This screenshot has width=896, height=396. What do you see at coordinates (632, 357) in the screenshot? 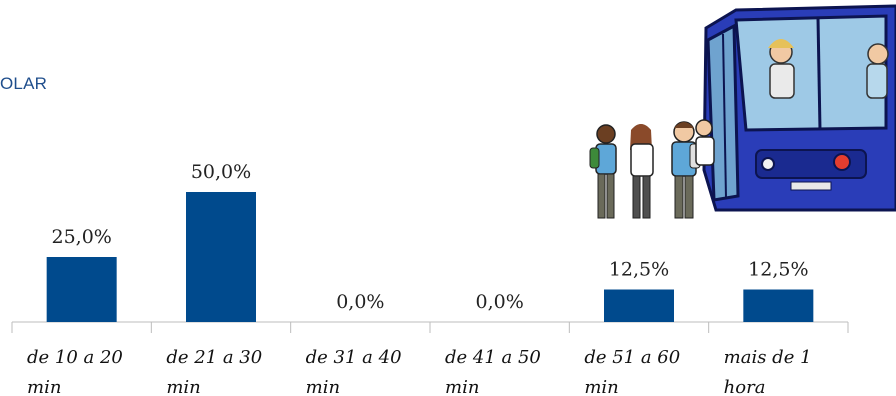
I see `category-label: de 51 a 60` at bounding box center [632, 357].